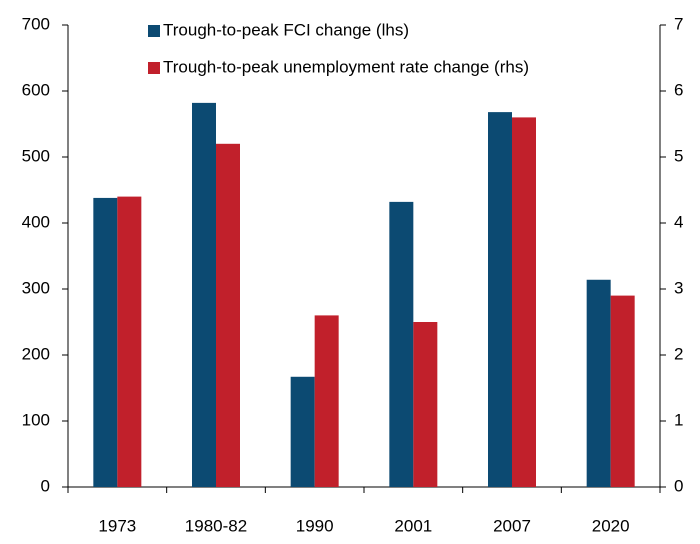  What do you see at coordinates (36, 221) in the screenshot?
I see `y-tick-label: 400` at bounding box center [36, 221].